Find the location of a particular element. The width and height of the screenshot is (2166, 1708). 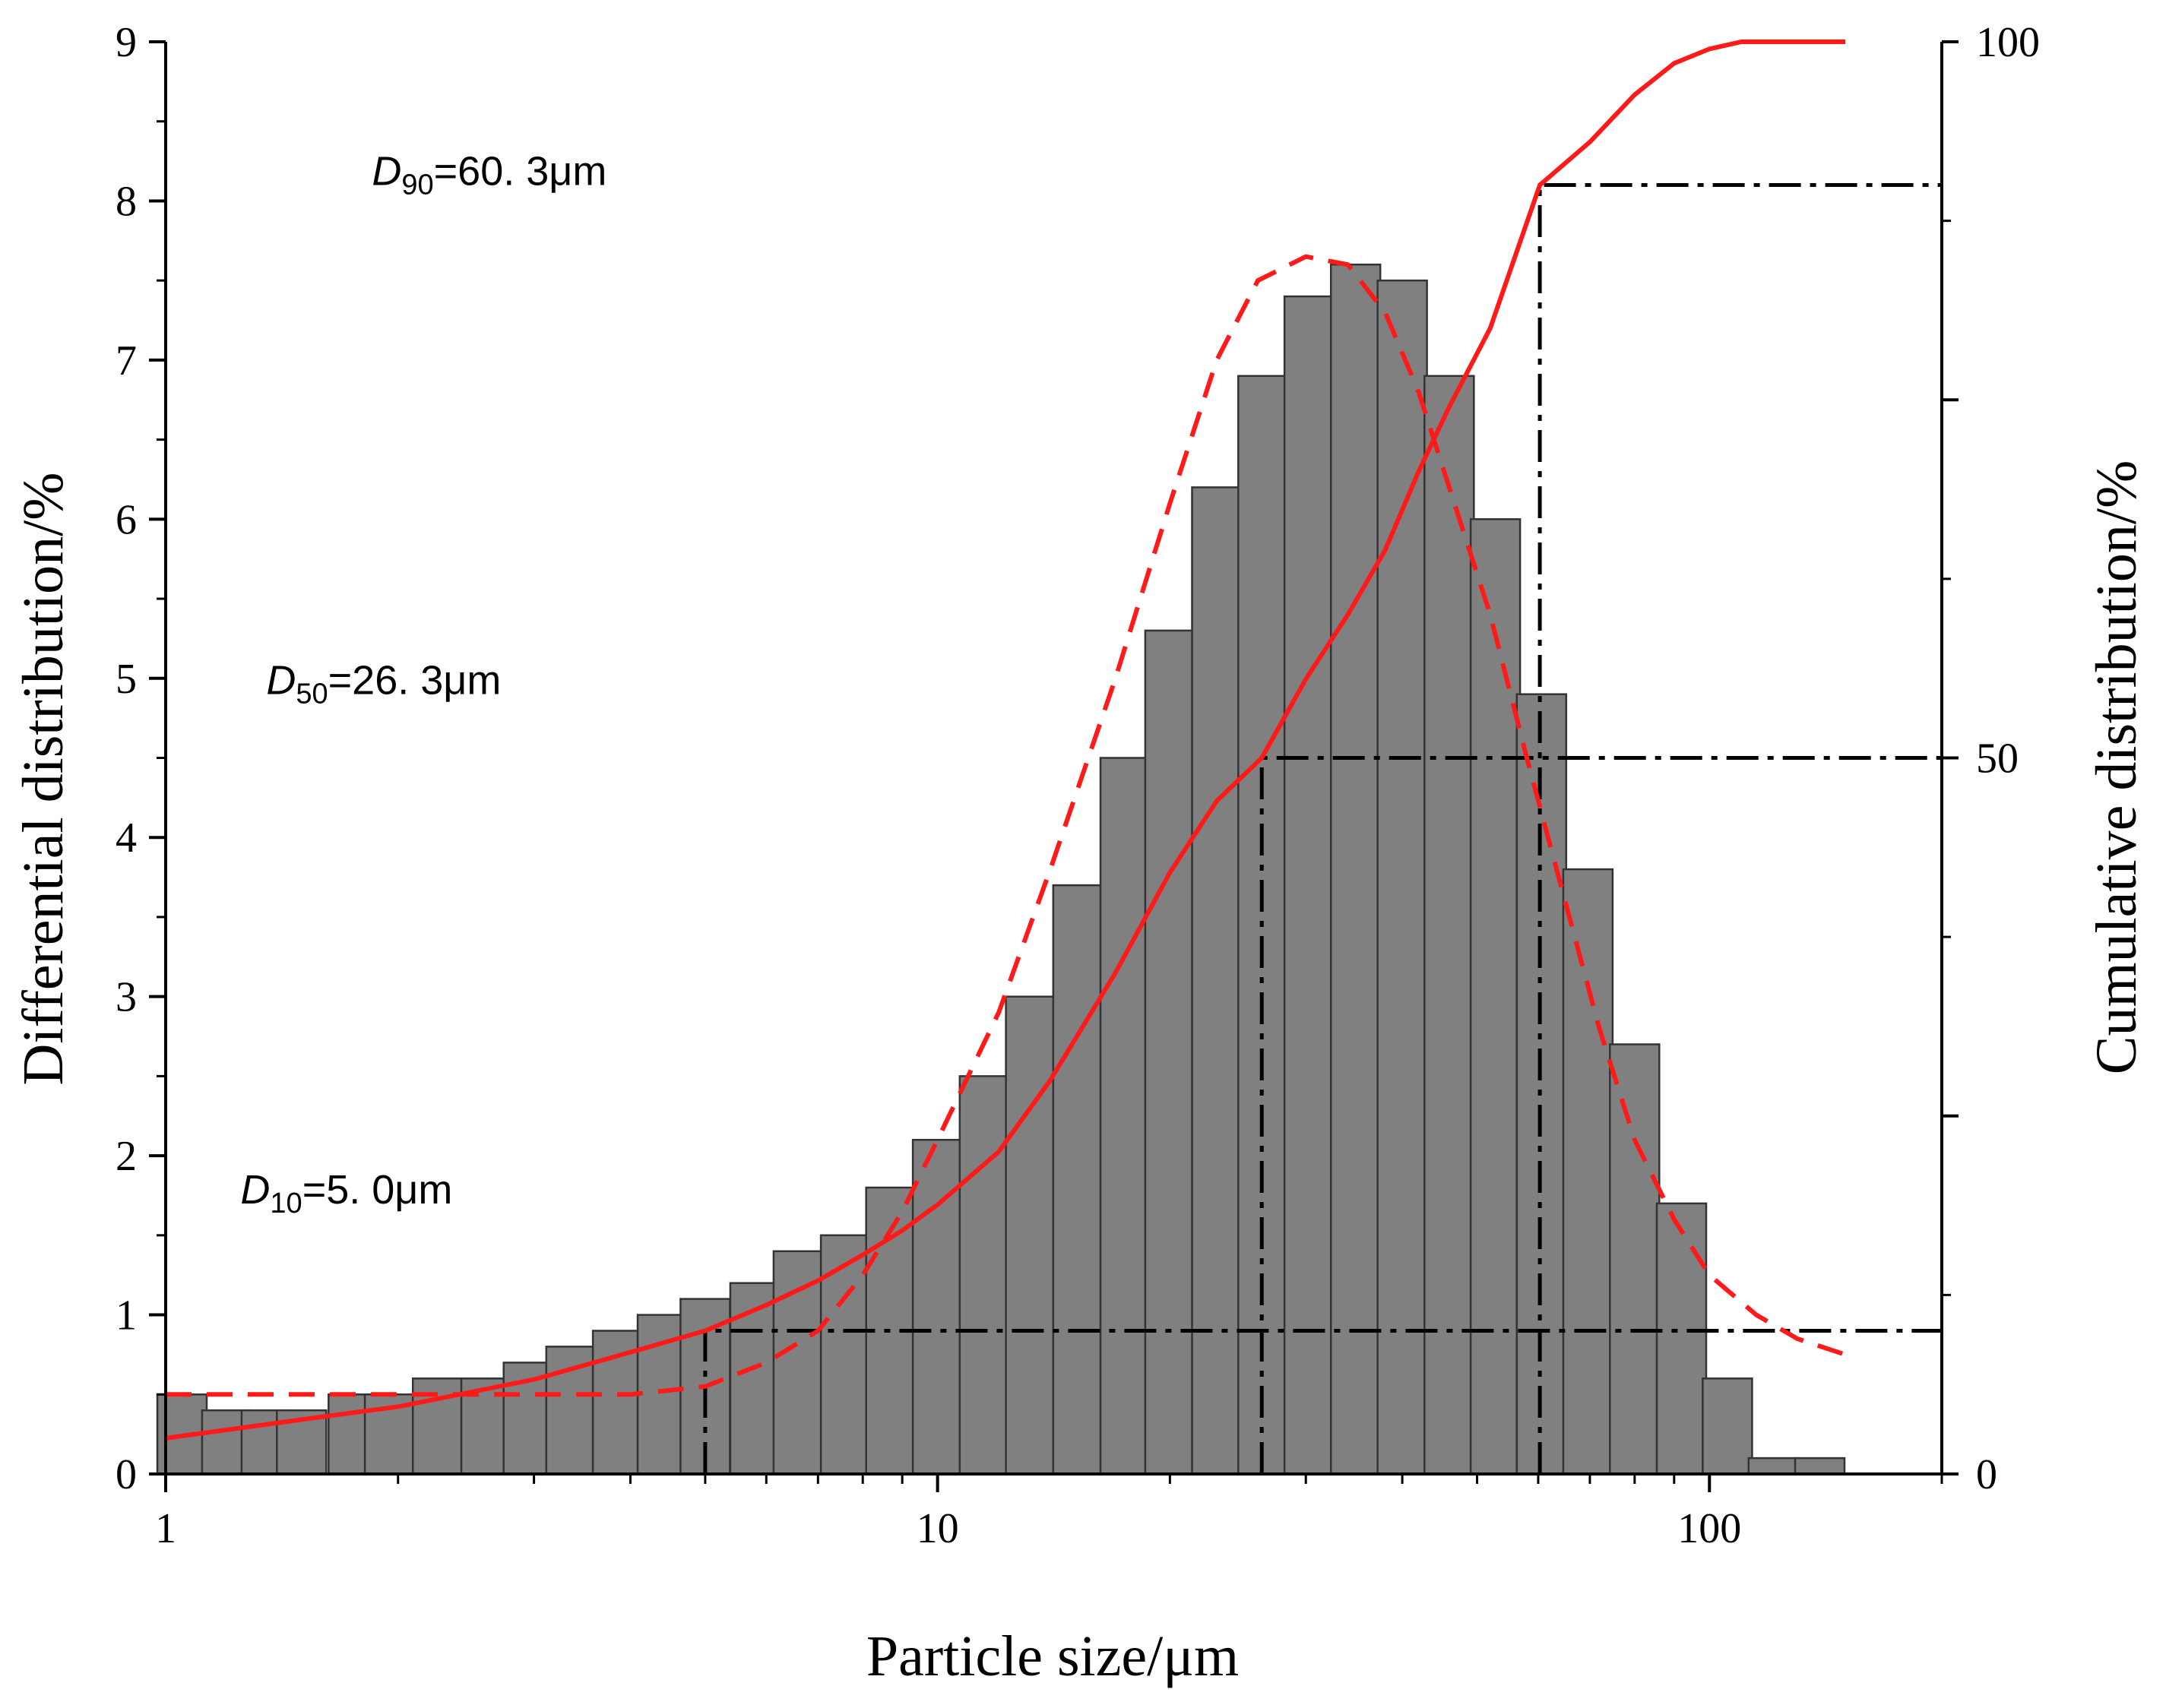

annotation-d90: D90=60. 3μm is located at coordinates (489, 175).